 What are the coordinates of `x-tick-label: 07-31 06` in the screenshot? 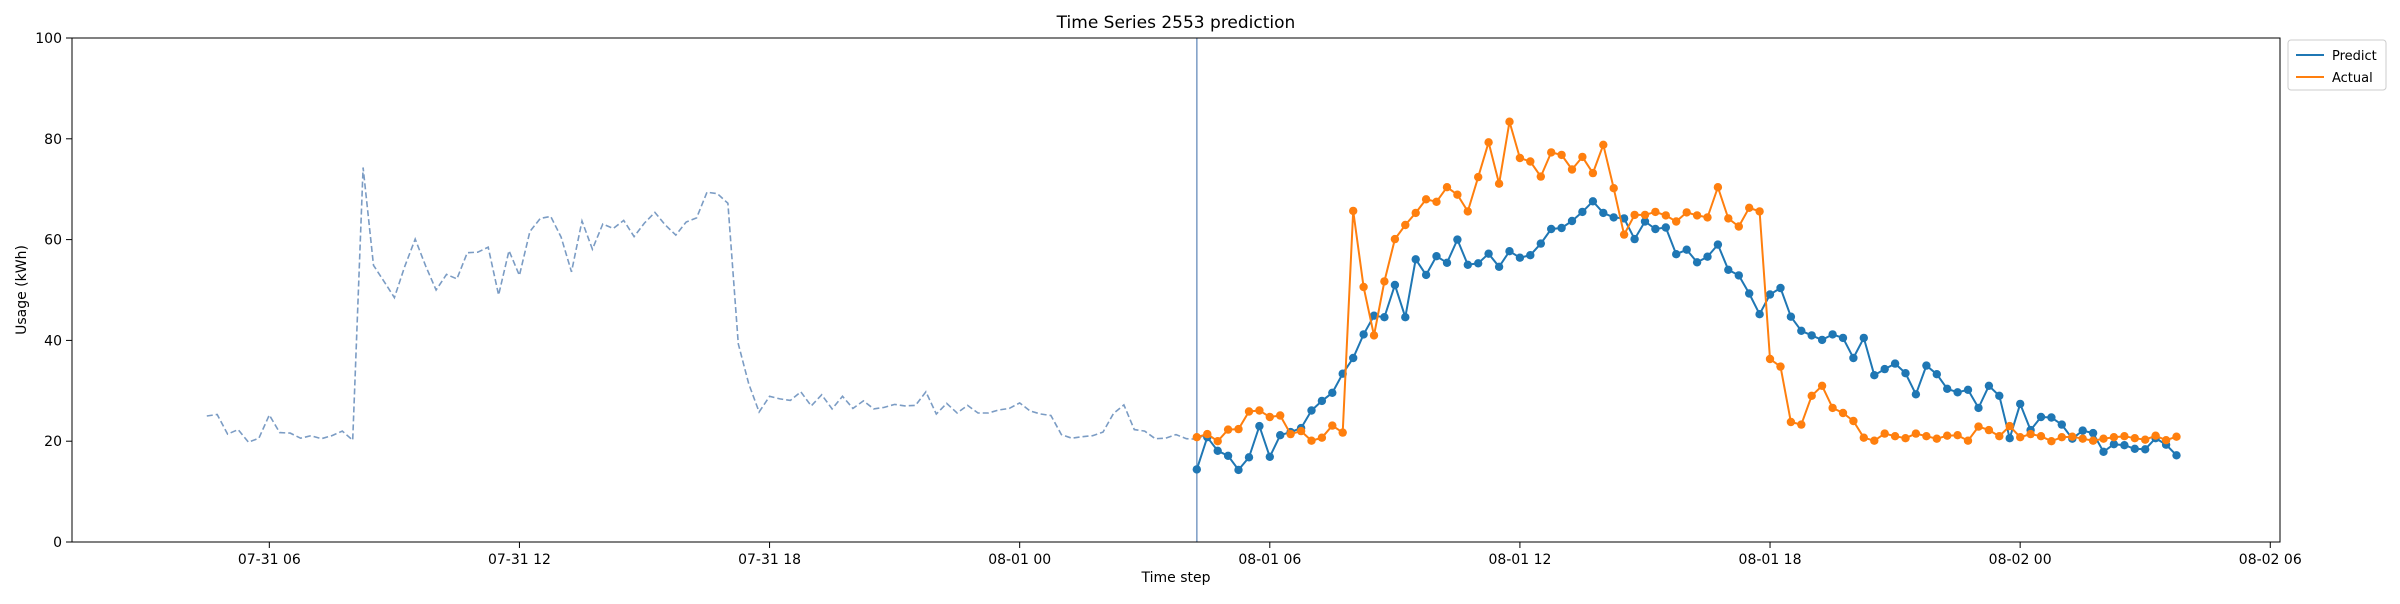 It's located at (269, 560).